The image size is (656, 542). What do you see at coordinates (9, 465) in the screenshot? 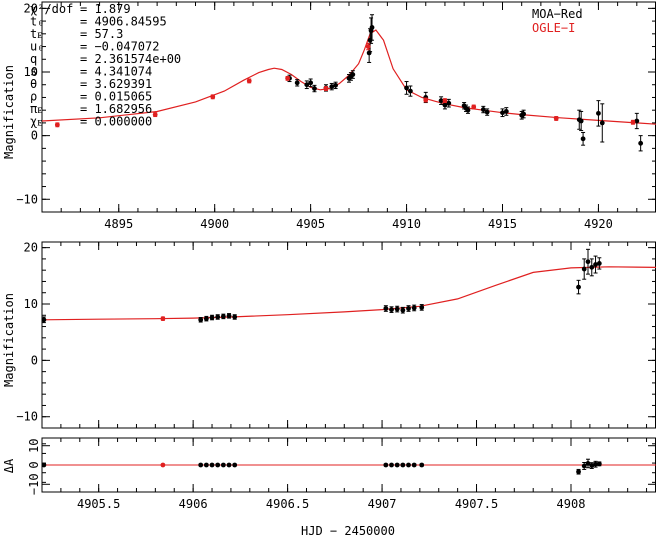
I see `residual-ylabel: ΔA` at bounding box center [9, 465].